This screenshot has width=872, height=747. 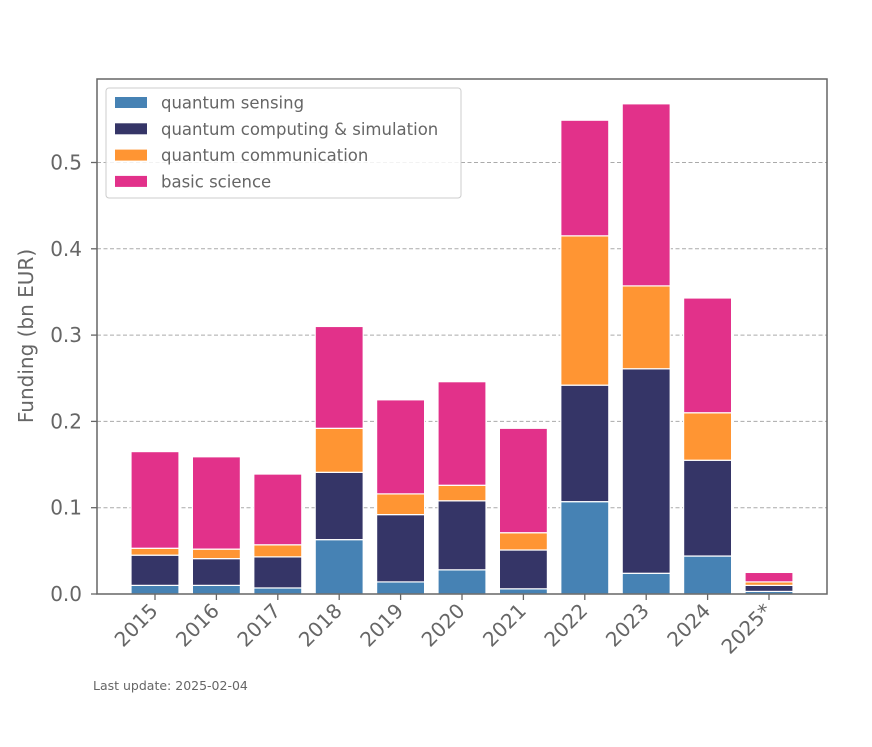 I want to click on bar-basic-science-2022, so click(x=585, y=178).